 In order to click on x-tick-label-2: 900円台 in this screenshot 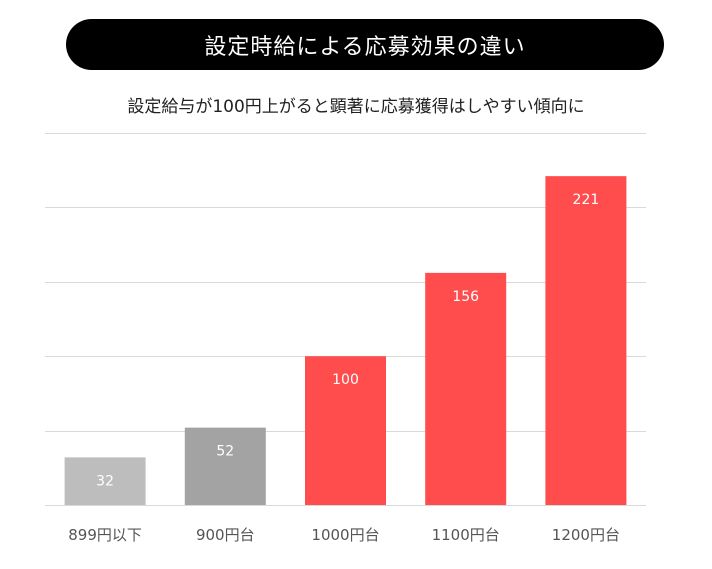, I will do `click(225, 535)`.